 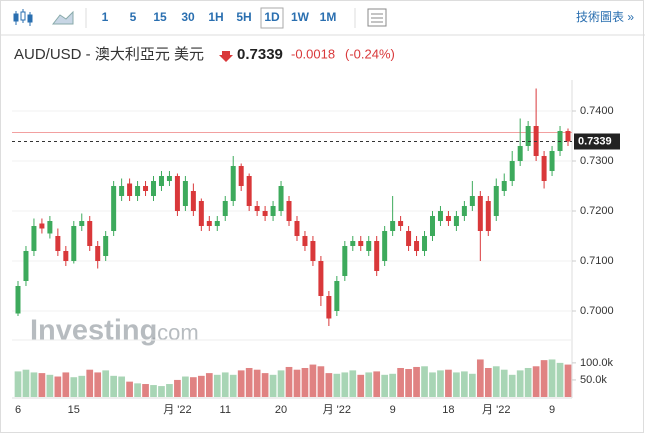 What do you see at coordinates (595, 141) in the screenshot?
I see `last-price-label: 0.7339` at bounding box center [595, 141].